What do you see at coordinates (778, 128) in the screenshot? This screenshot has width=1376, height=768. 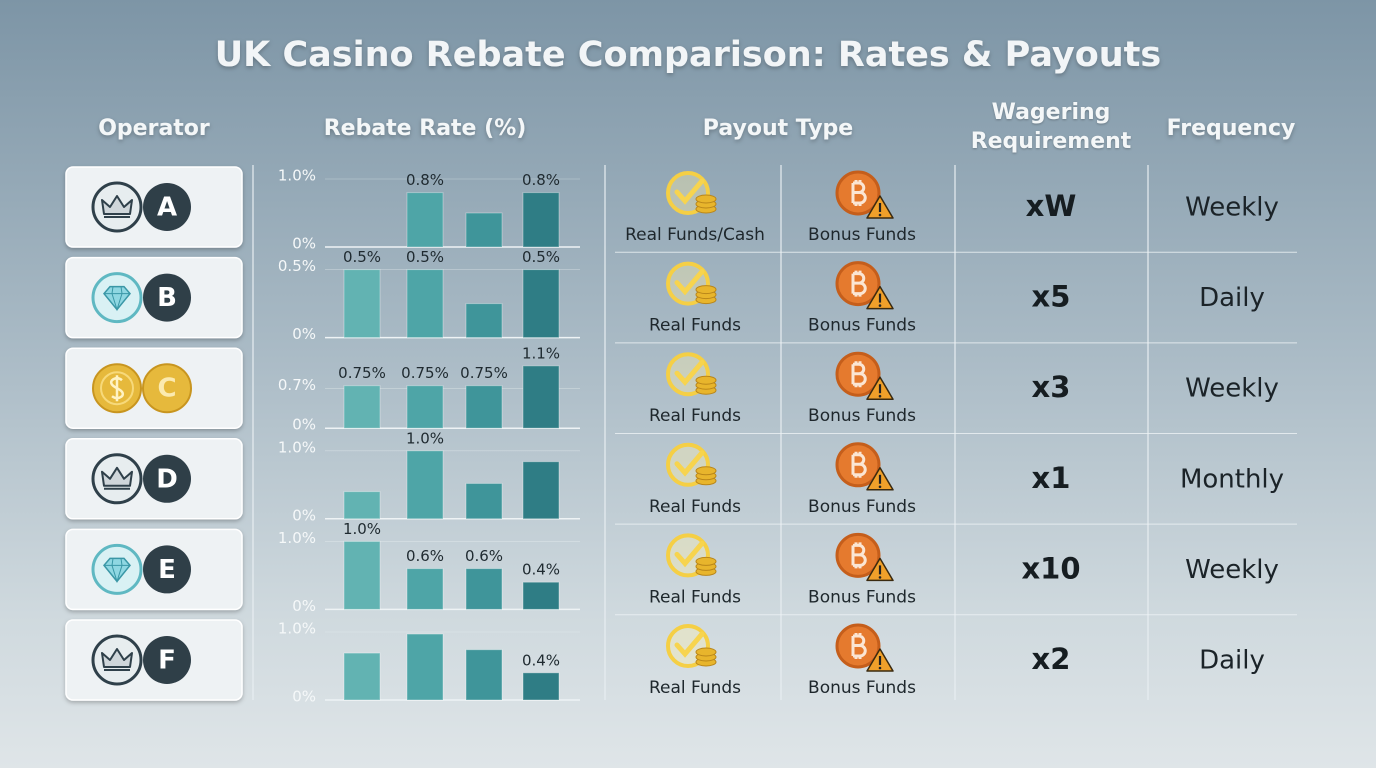 I see `header-payout: Payout Type` at bounding box center [778, 128].